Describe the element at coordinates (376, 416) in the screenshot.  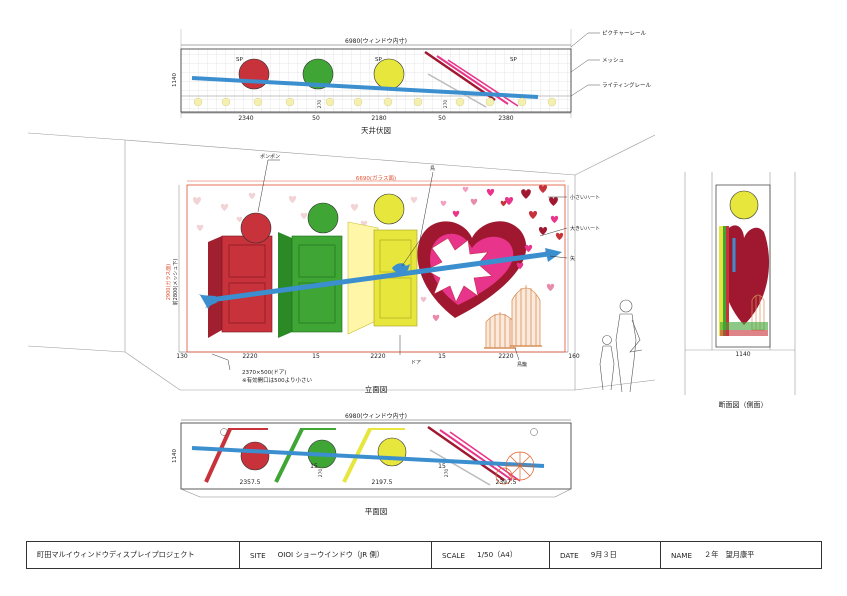
I see `floor-overall-dim: 6980(ウィンドウ内寸)` at that location.